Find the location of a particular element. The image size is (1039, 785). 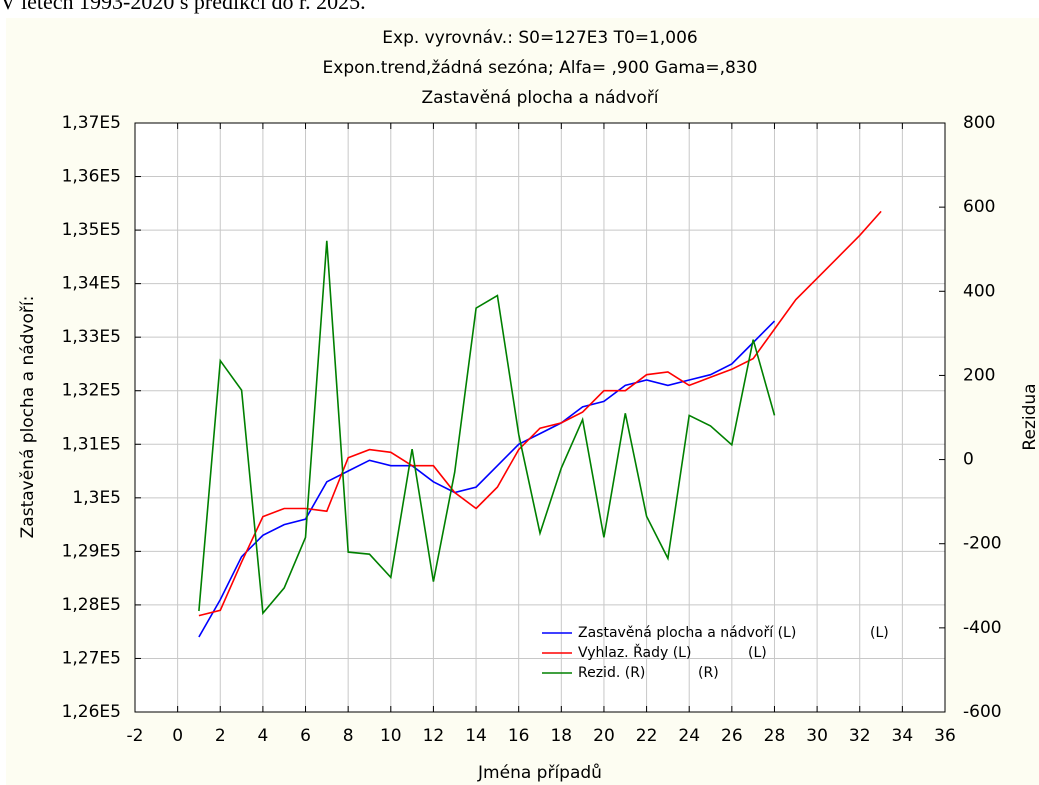

y-tick-label: 1,36E5 is located at coordinates (91, 177).